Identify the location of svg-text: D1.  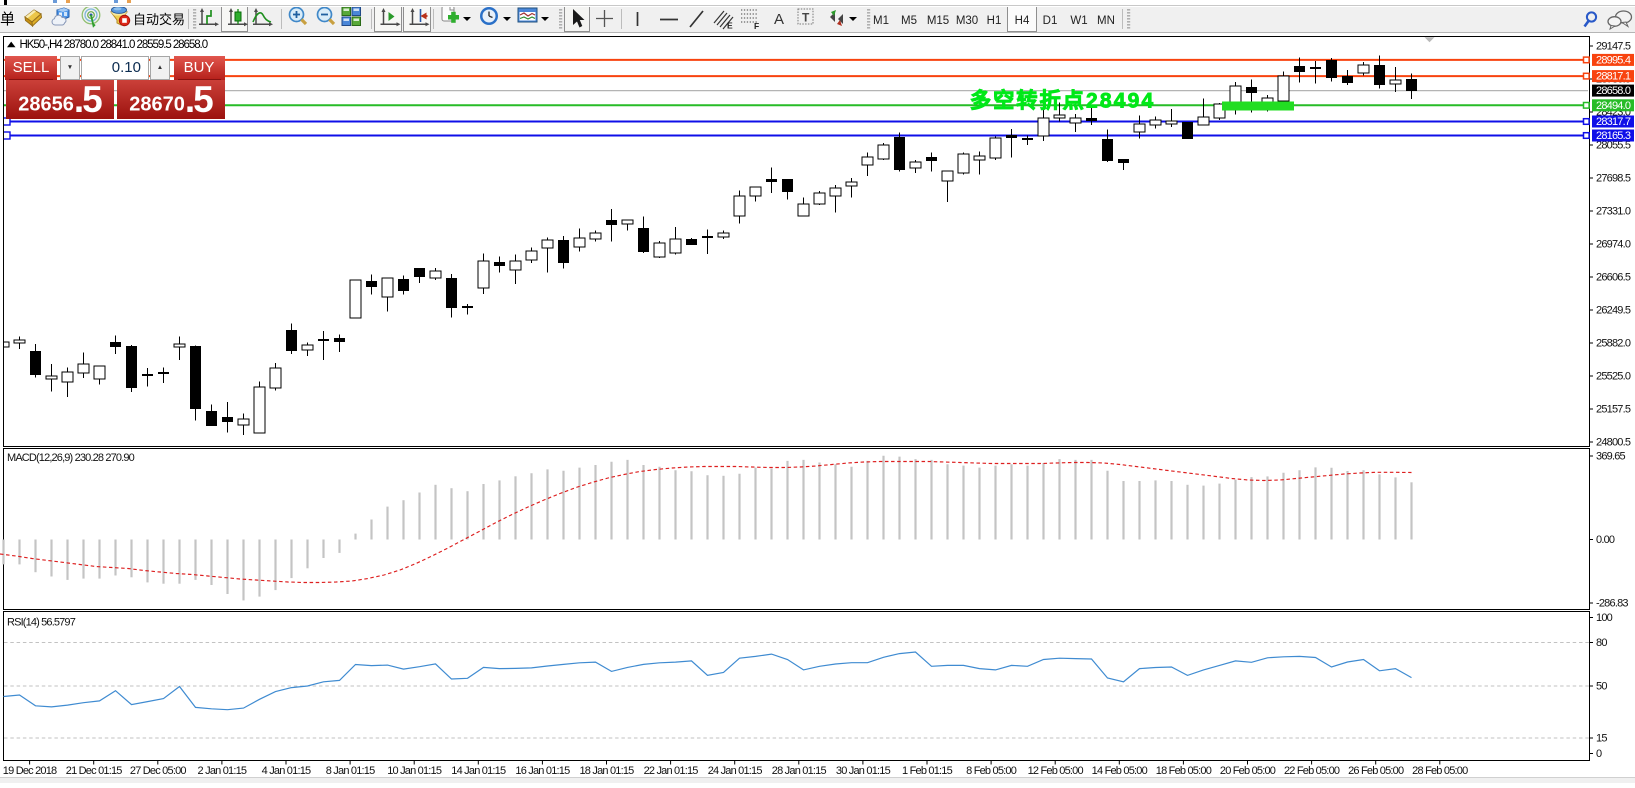
(1050, 21).